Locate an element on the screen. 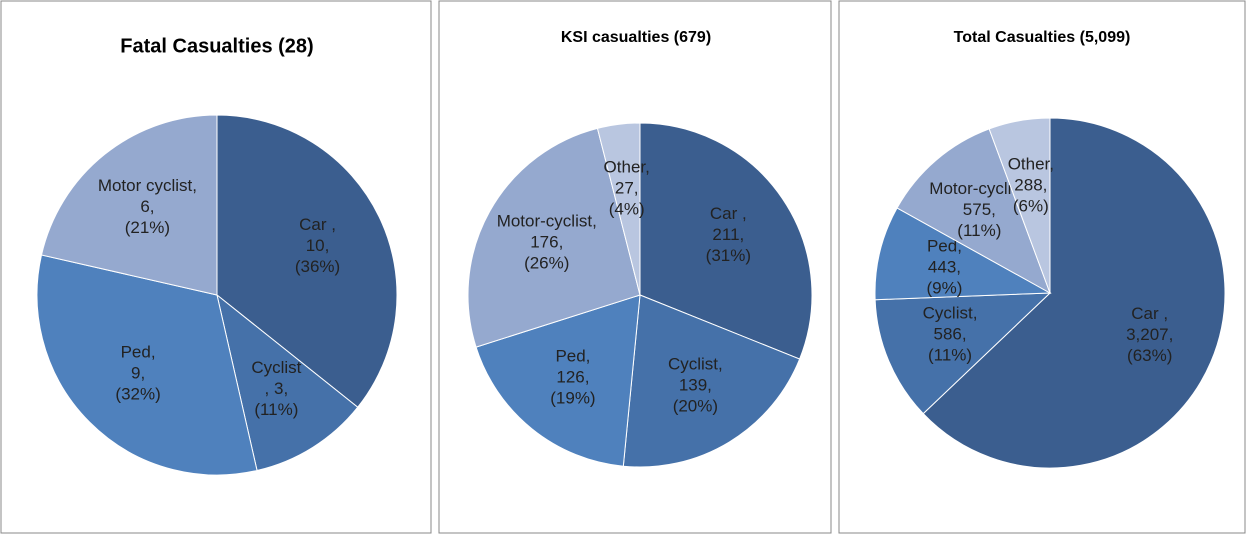 The image size is (1247, 540). value-label: , 3, is located at coordinates (277, 388).